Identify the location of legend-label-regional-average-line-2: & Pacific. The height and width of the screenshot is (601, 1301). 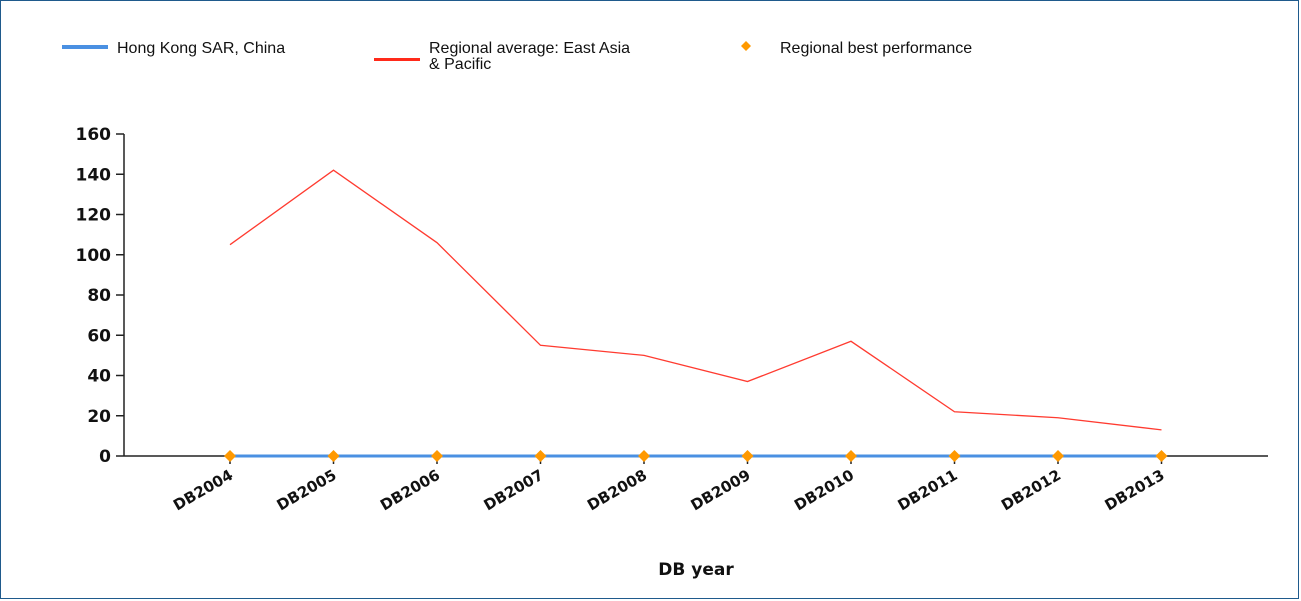
(460, 64).